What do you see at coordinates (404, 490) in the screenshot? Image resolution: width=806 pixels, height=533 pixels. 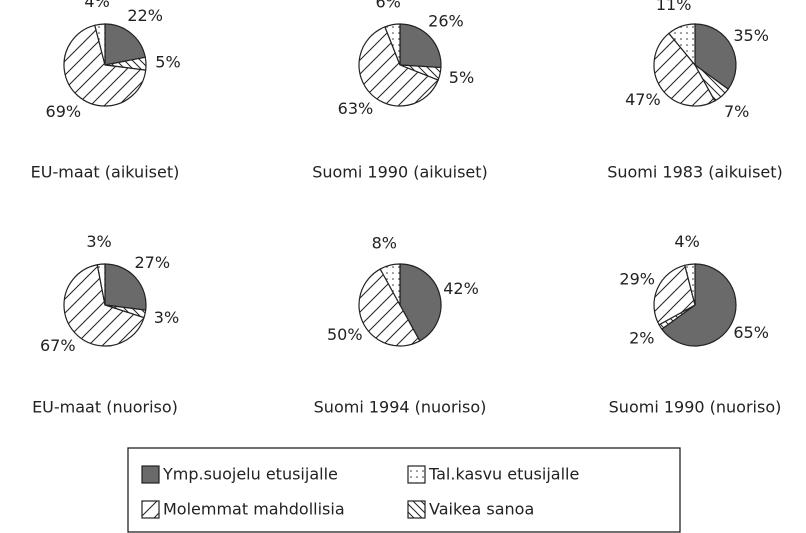 I see `legend-box` at bounding box center [404, 490].